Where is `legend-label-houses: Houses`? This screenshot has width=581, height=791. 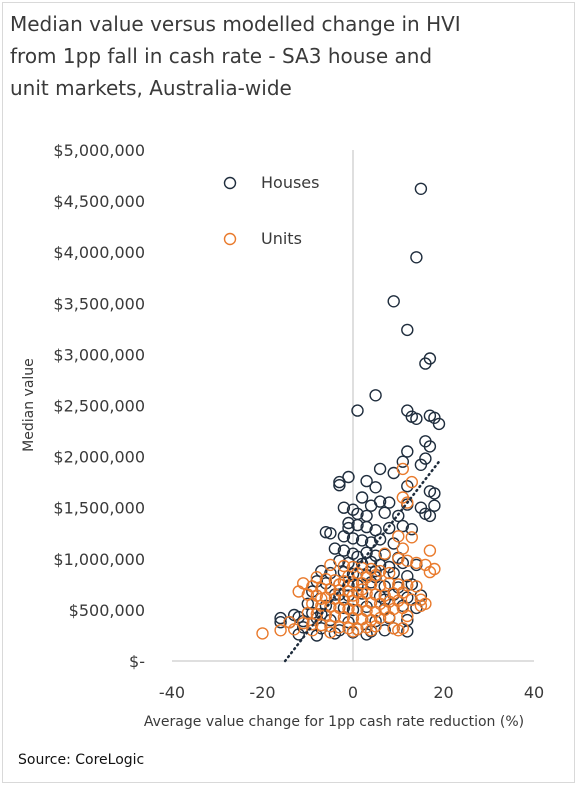
legend-label-houses: Houses is located at coordinates (290, 182).